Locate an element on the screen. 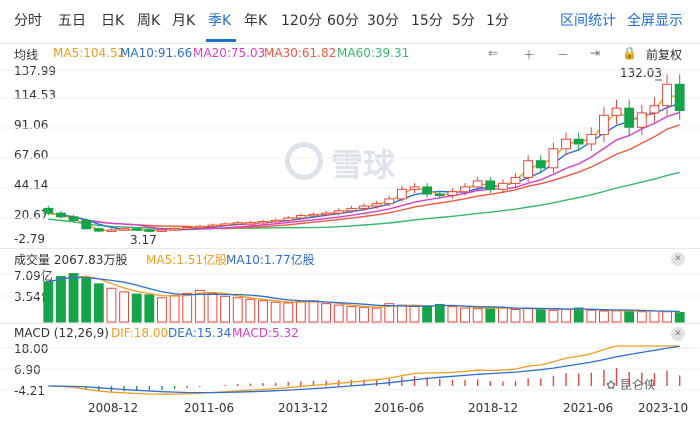 This screenshot has width=700, height=424. tab-15min: 15分 is located at coordinates (427, 21).